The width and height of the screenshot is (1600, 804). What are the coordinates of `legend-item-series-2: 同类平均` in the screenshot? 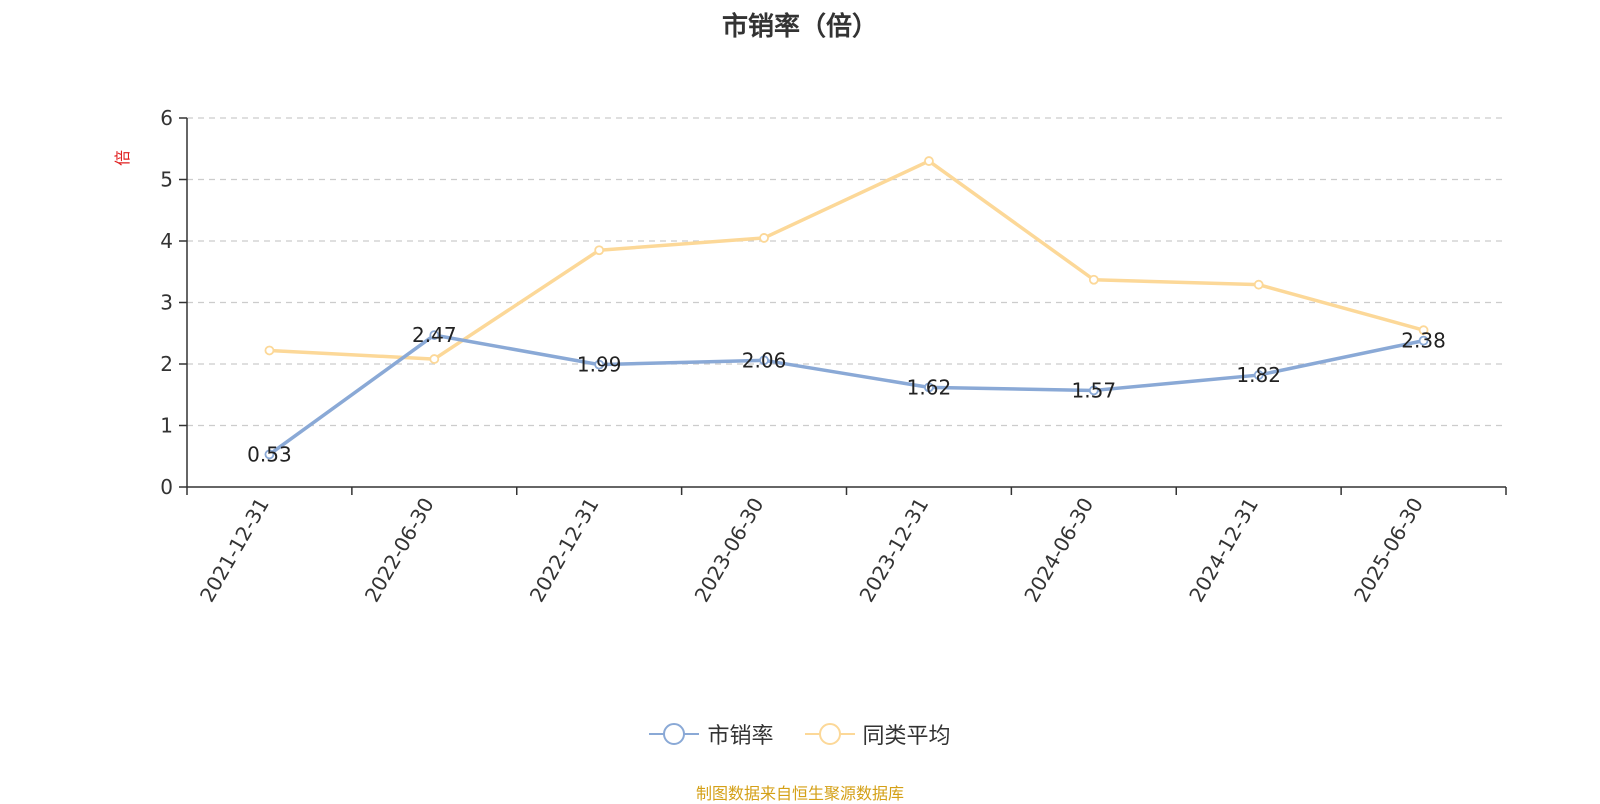 It's located at (877, 734).